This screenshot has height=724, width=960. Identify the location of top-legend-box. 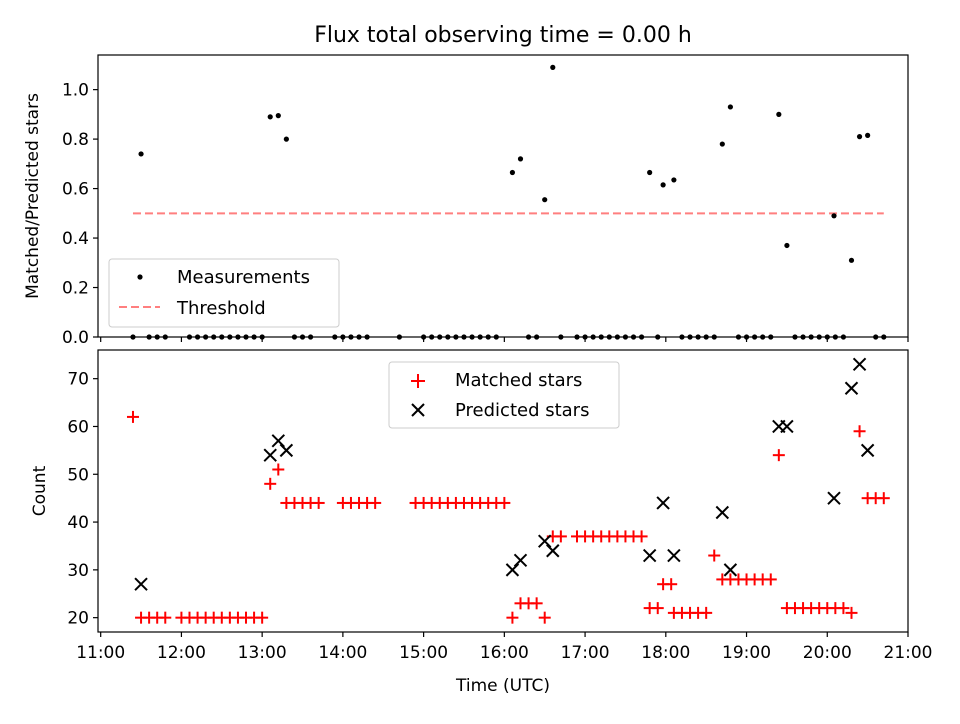
(224, 293).